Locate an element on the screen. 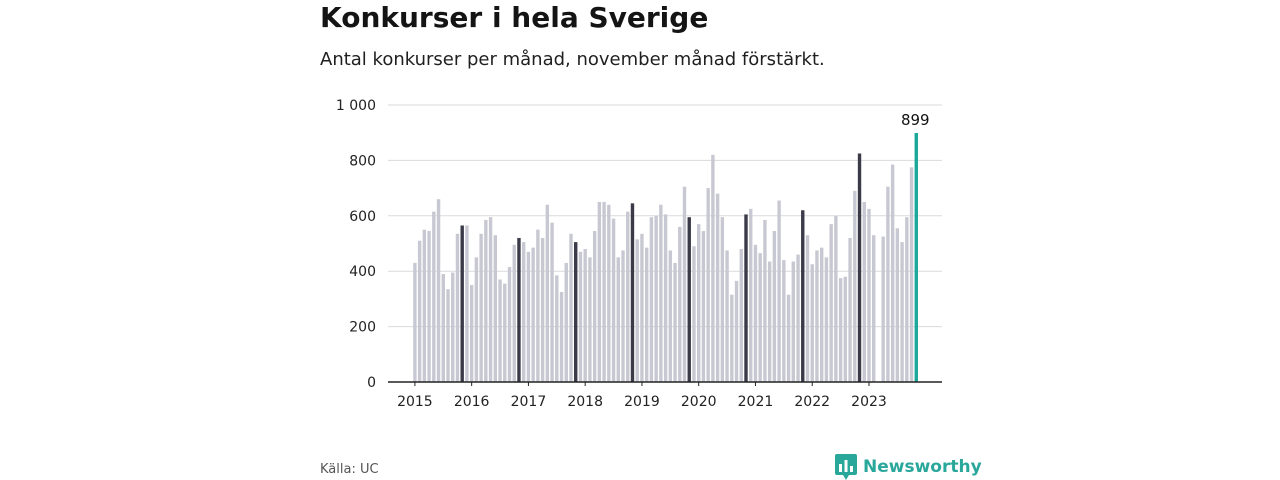 Image resolution: width=1280 pixels, height=480 pixels. bar-chart-speech-bubble-icon is located at coordinates (846, 467).